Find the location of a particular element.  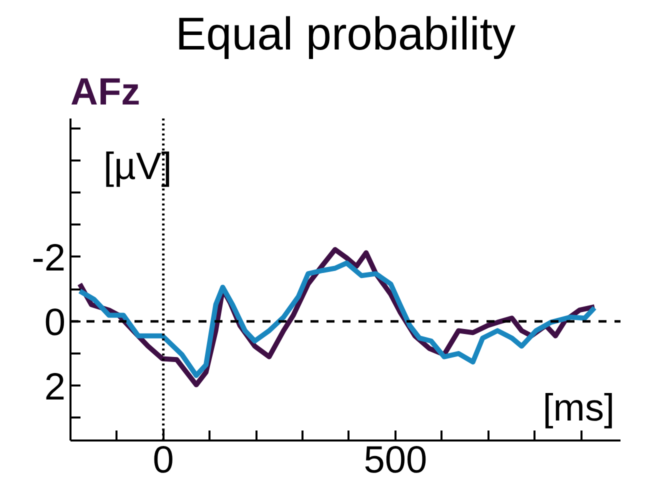

y-axis-title: [µV] is located at coordinates (138, 167).